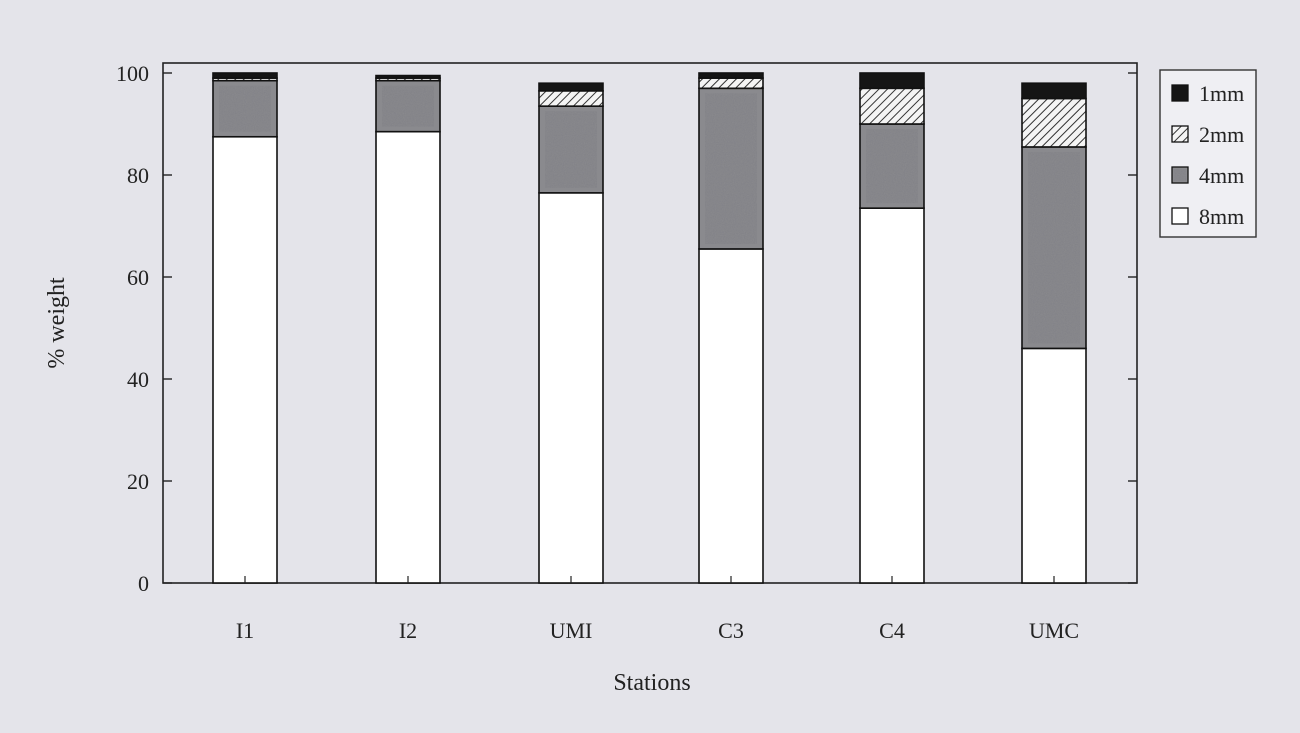 This screenshot has width=1300, height=733. What do you see at coordinates (138, 277) in the screenshot?
I see `y-tick-label: 60` at bounding box center [138, 277].